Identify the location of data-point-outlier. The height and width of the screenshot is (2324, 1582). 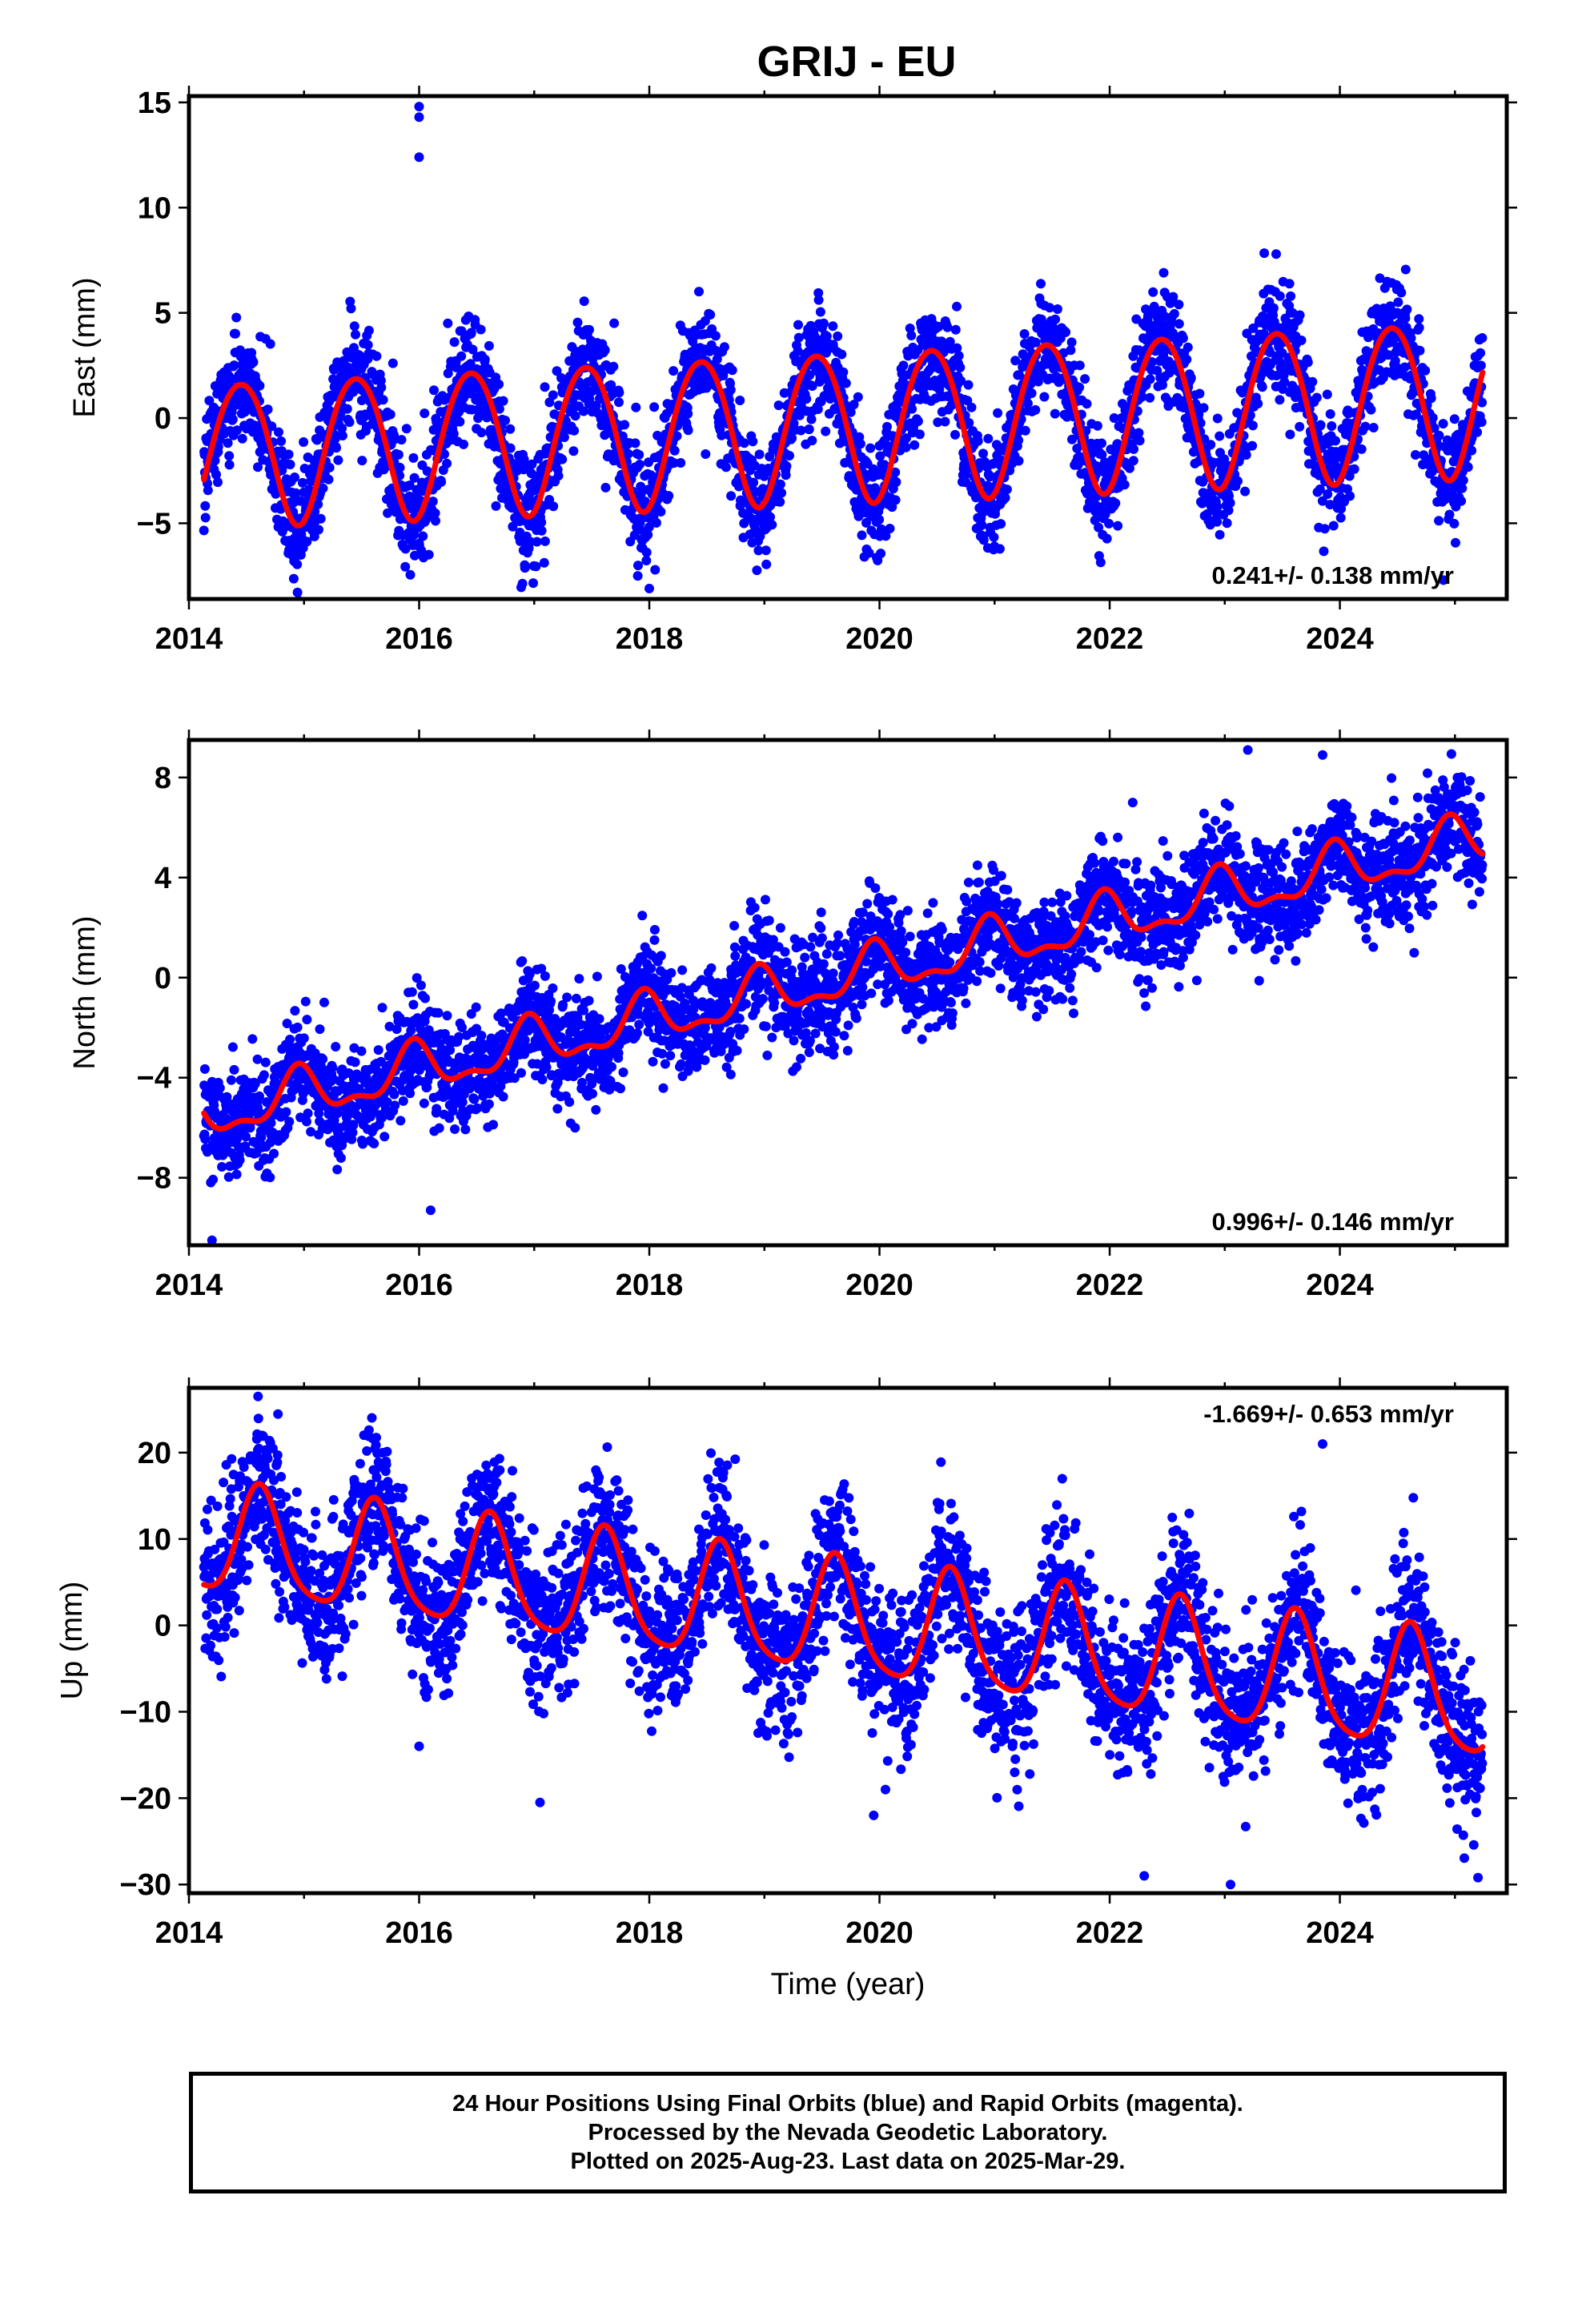
(419, 158).